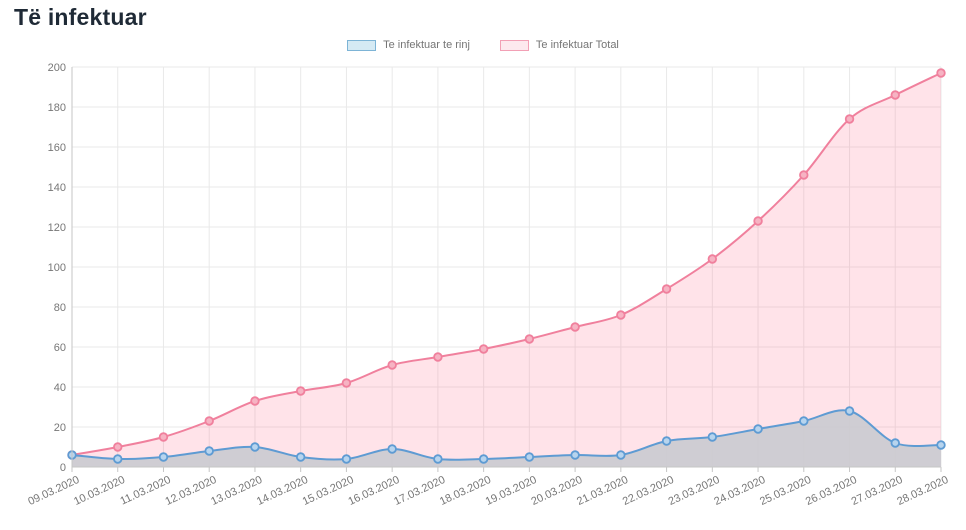  What do you see at coordinates (145, 491) in the screenshot?
I see `x-tick-label: 11.03.2020` at bounding box center [145, 491].